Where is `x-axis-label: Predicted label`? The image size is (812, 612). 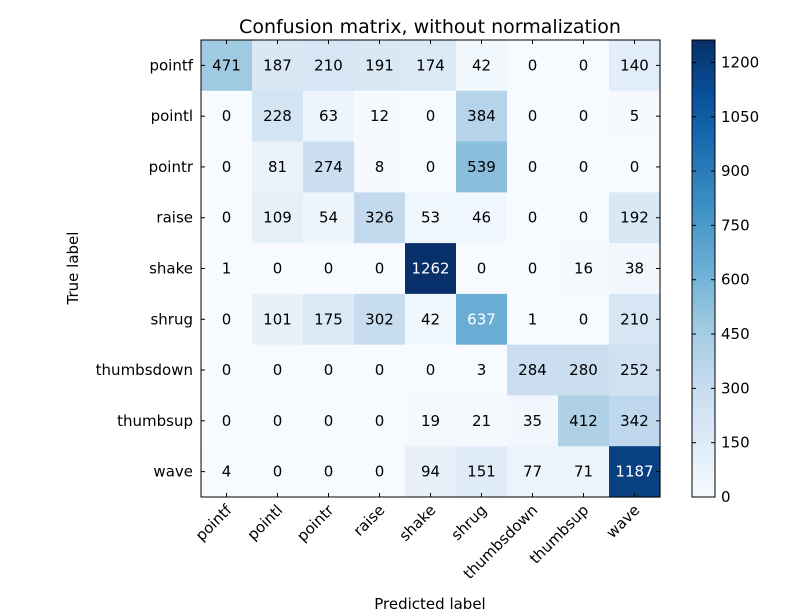 x-axis-label: Predicted label is located at coordinates (429, 603).